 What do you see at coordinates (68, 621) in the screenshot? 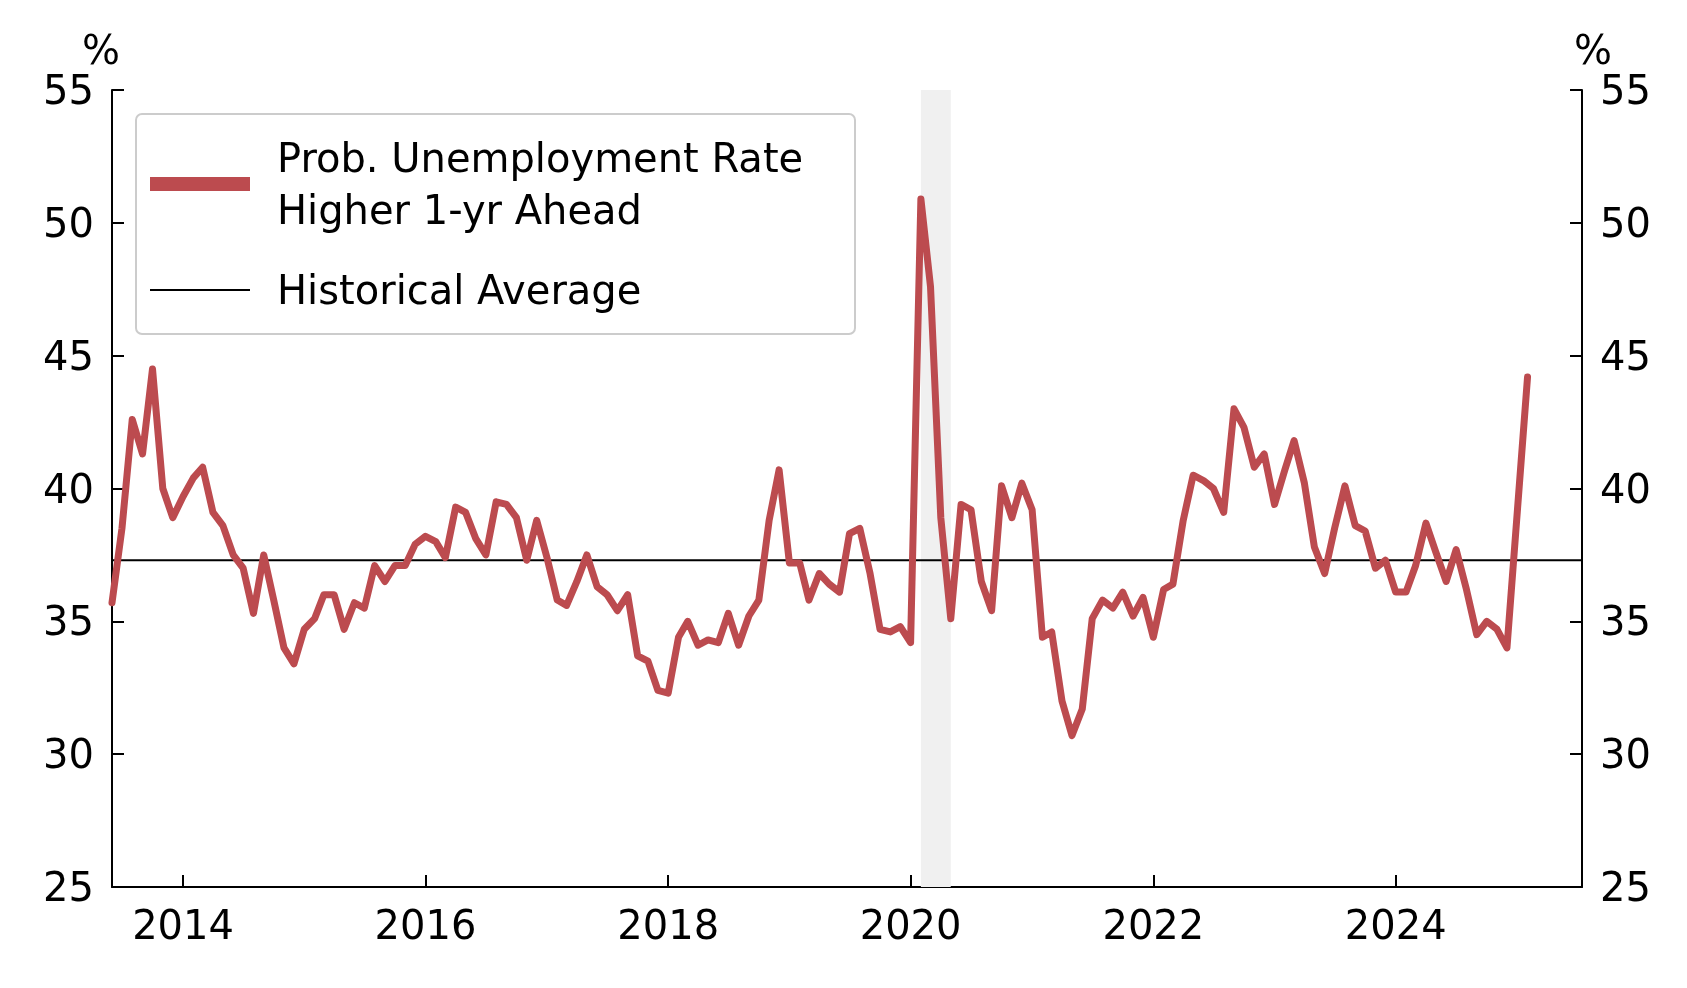
I see `y-tick-label: 35` at bounding box center [68, 621].